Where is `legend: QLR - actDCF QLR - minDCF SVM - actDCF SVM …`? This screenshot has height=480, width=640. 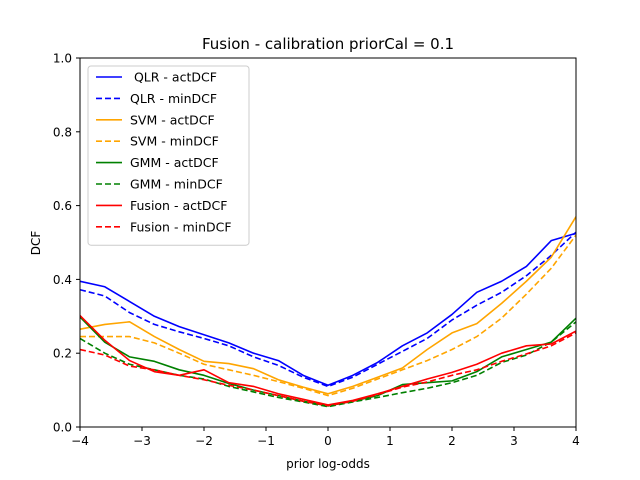 legend: QLR - actDCF QLR - minDCF SVM - actDCF SVM … is located at coordinates (168, 155).